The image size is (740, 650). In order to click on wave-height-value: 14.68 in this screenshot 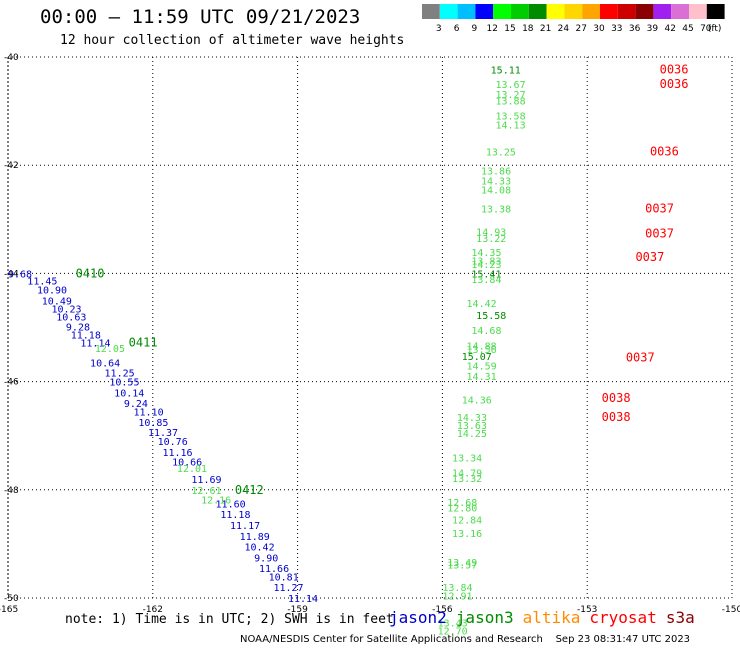, I will do `click(486, 331)`.